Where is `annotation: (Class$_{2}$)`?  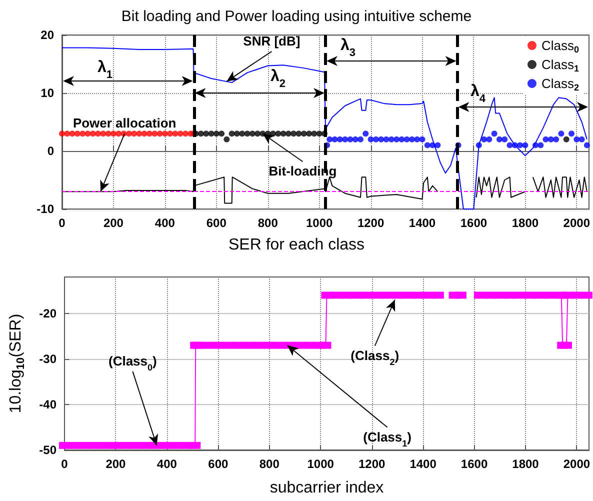
annotation: (Class$_{2}$) is located at coordinates (375, 357).